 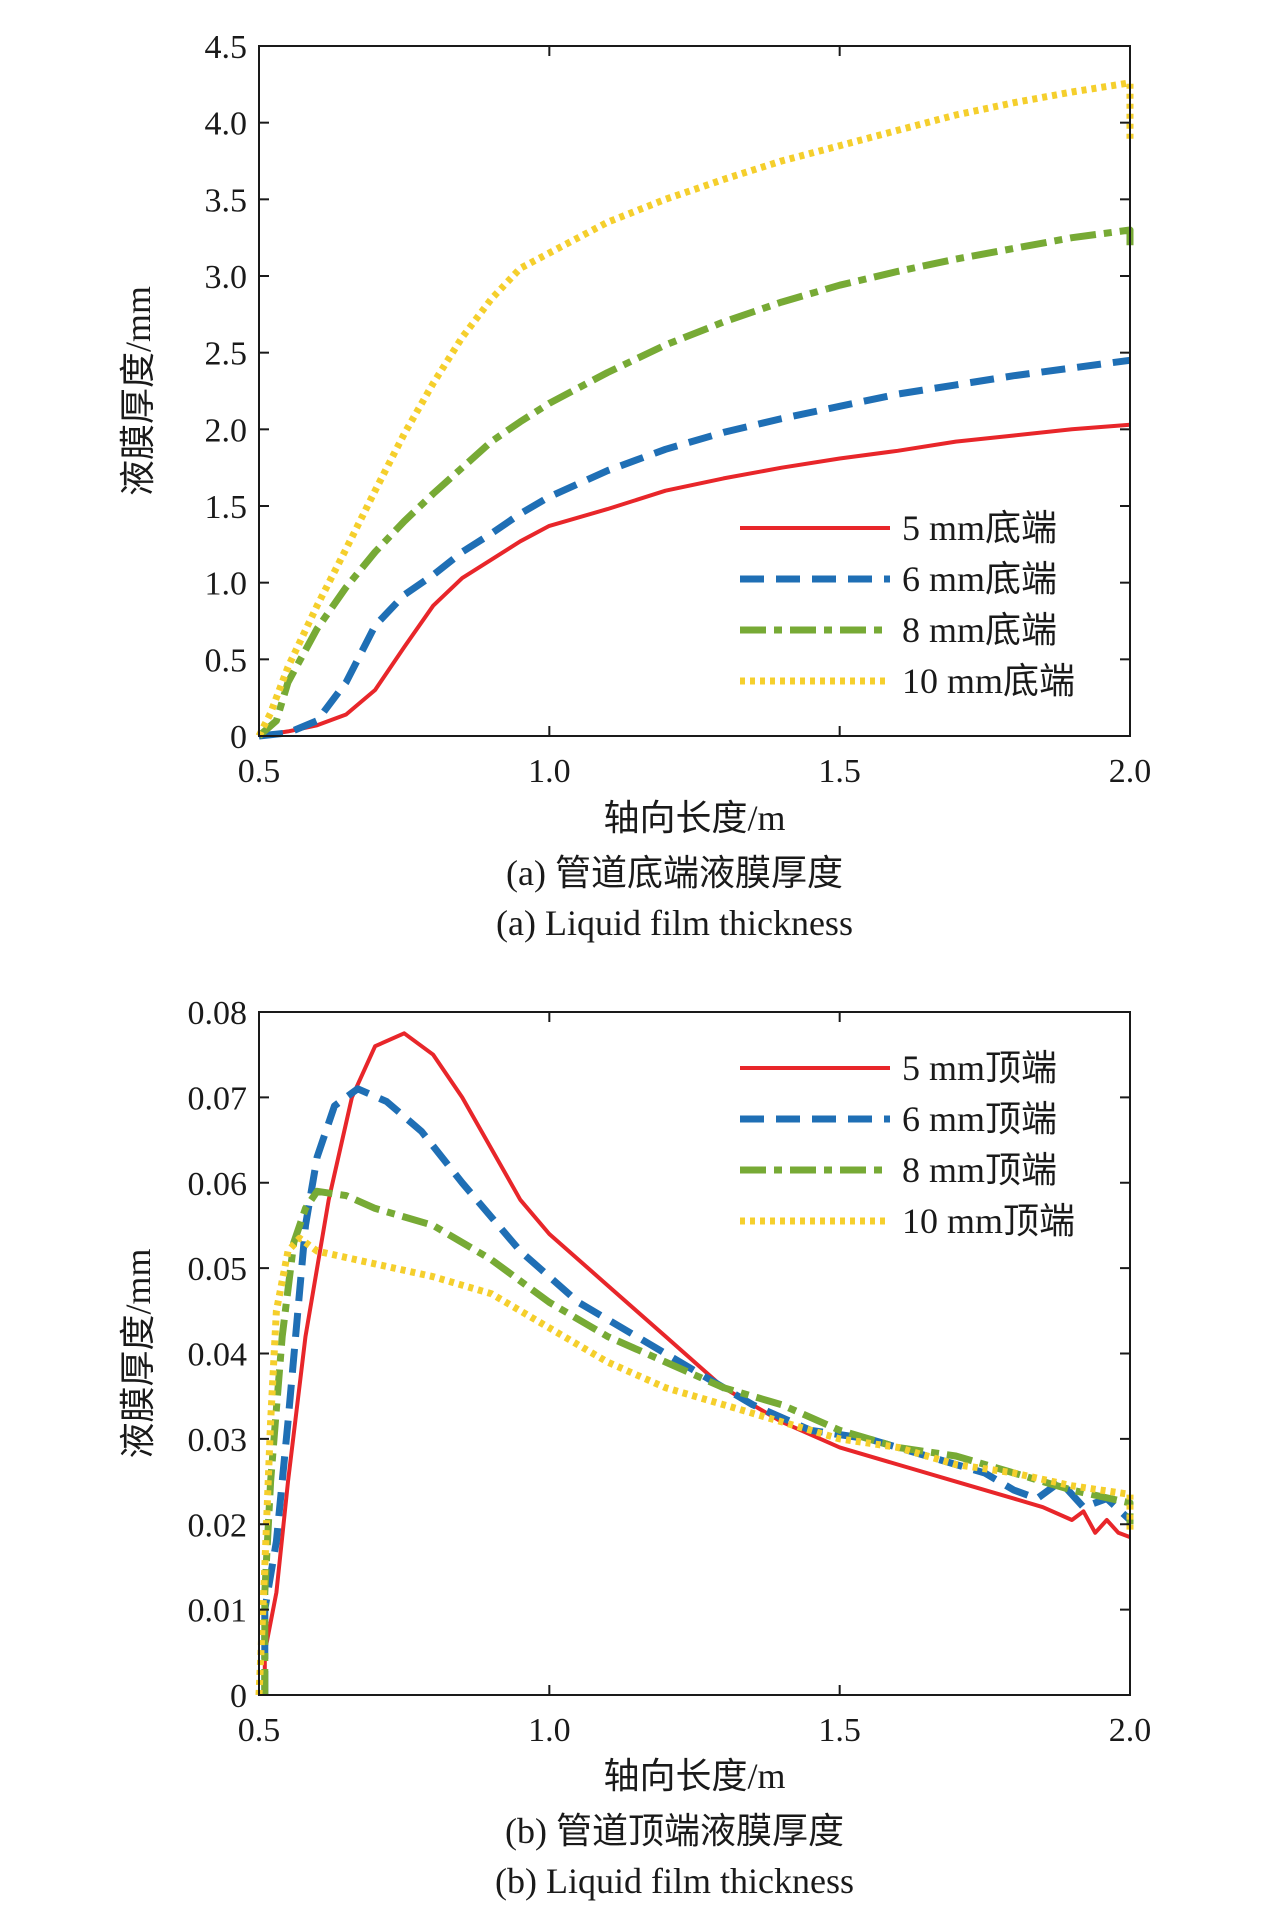 What do you see at coordinates (979, 1068) in the screenshot?
I see `legend-label: 5 mm顶端` at bounding box center [979, 1068].